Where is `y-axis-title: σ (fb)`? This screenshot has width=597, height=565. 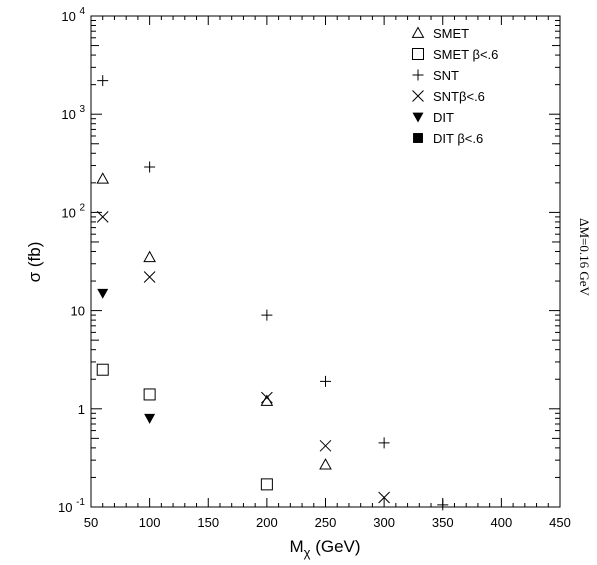 y-axis-title: σ (fb) is located at coordinates (34, 262).